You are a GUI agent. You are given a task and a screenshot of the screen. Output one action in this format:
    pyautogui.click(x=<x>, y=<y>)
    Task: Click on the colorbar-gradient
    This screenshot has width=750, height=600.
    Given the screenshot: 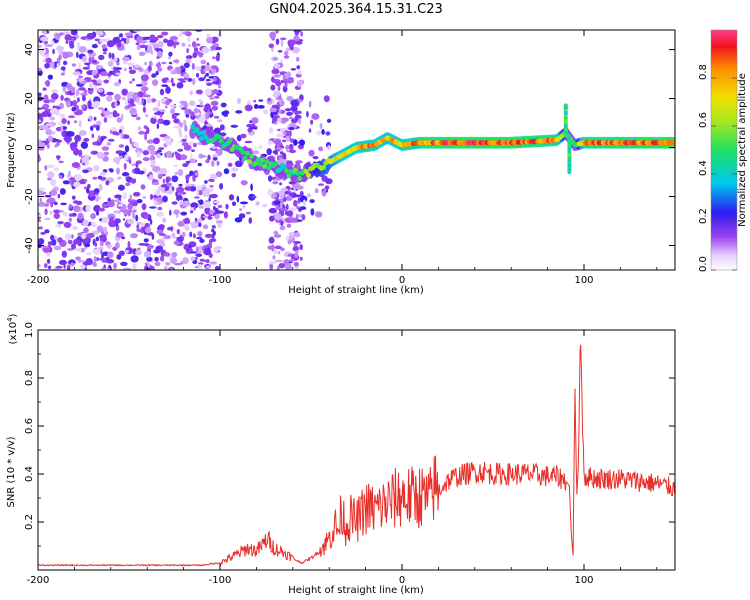 What is the action you would take?
    pyautogui.click(x=724, y=150)
    